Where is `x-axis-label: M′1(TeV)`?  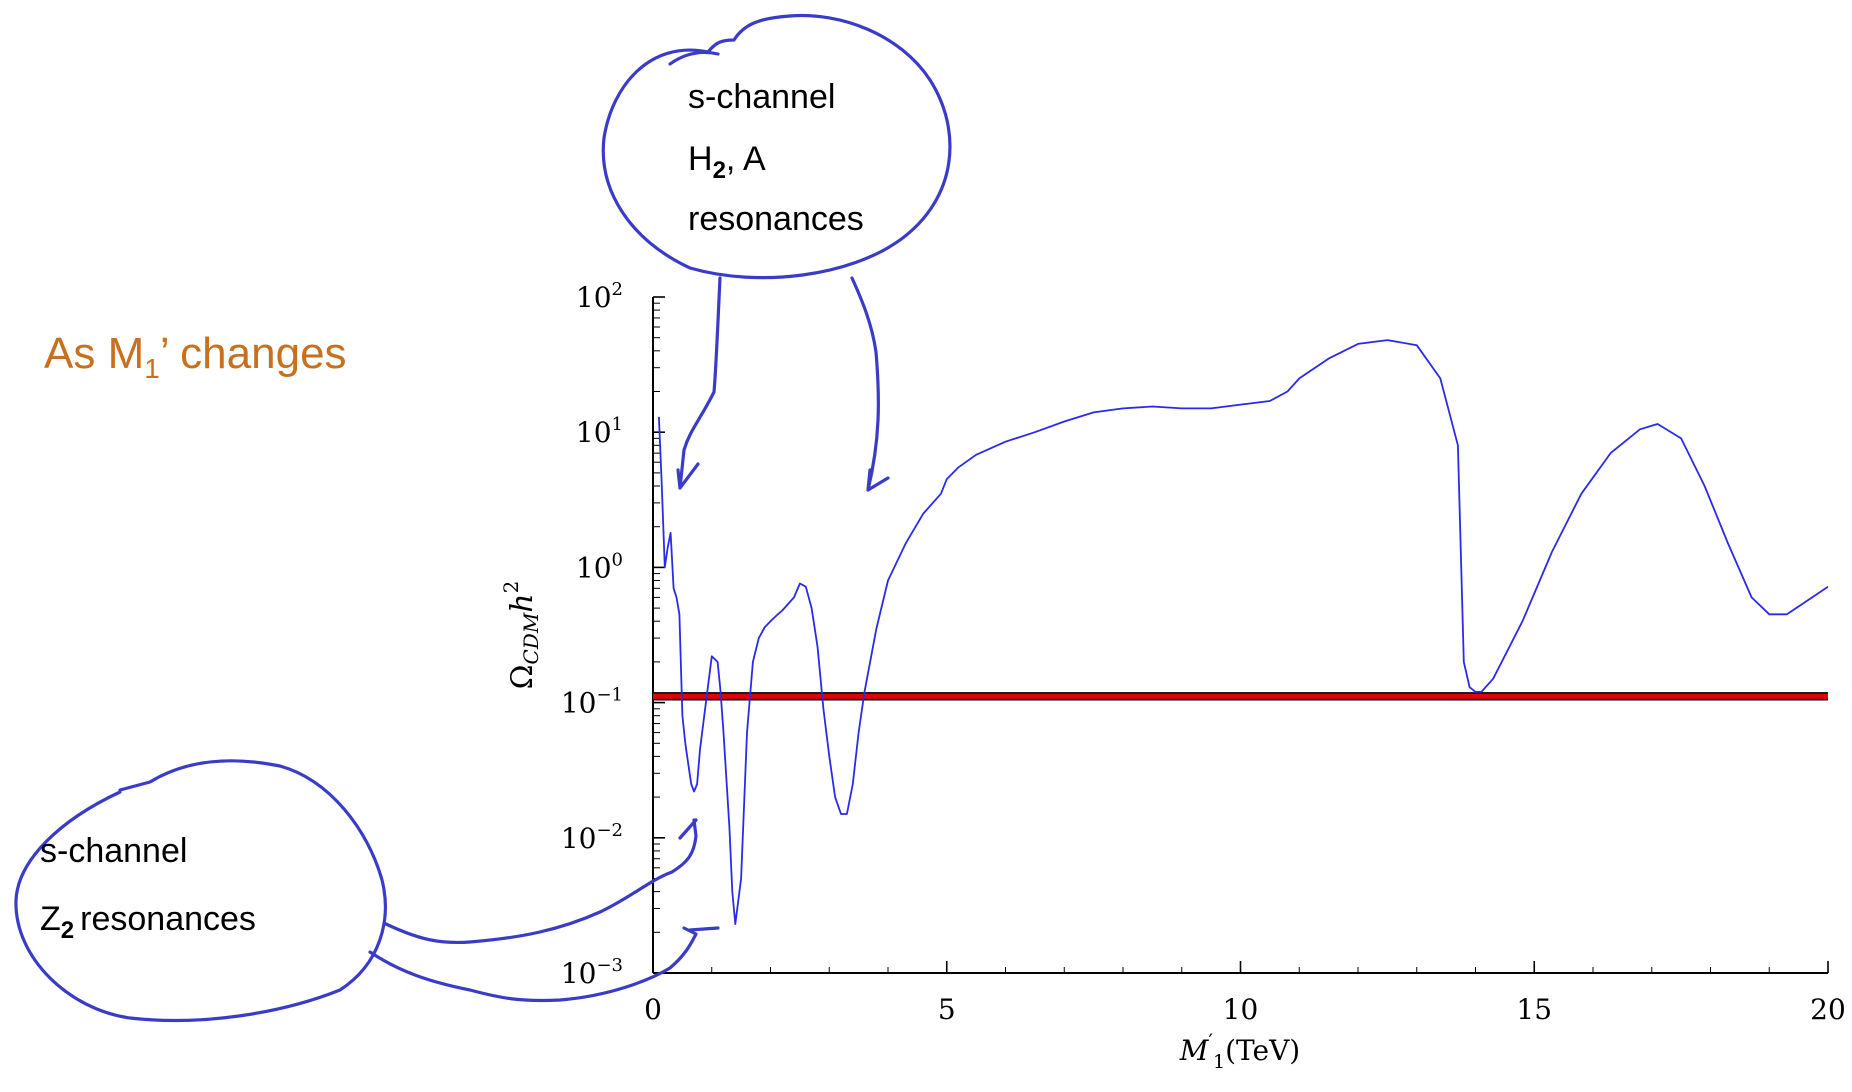 x-axis-label: M′1(TeV) is located at coordinates (1239, 1051).